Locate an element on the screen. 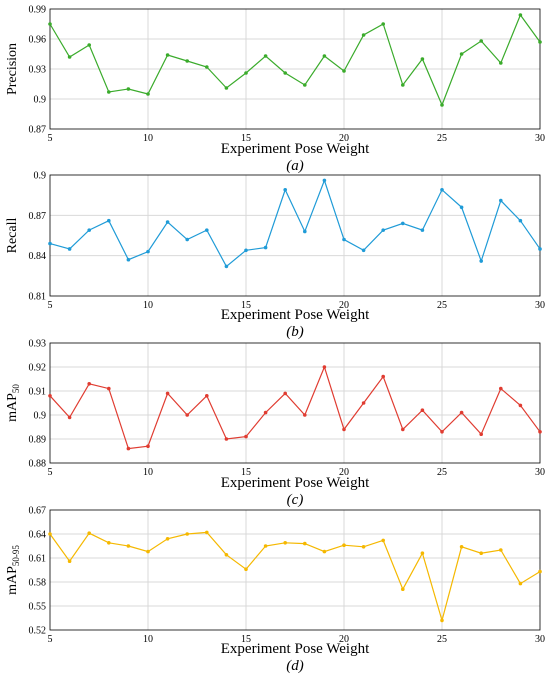  y-axis-title: mAP50 is located at coordinates (13, 403).